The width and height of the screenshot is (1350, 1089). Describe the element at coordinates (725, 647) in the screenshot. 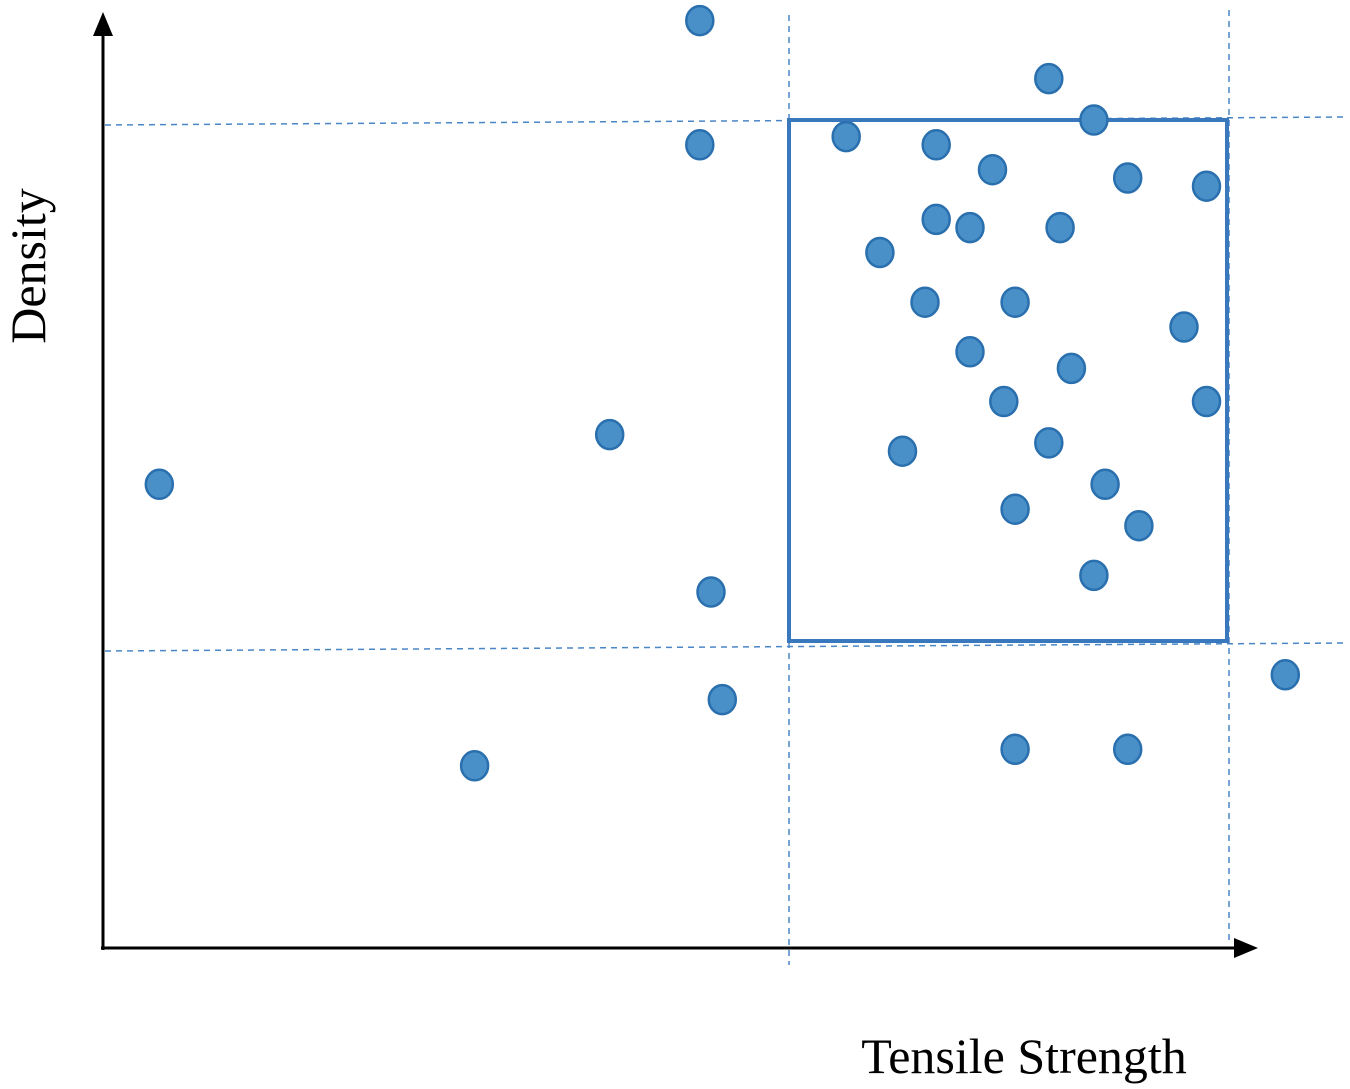

I see `density-lower-guide` at that location.